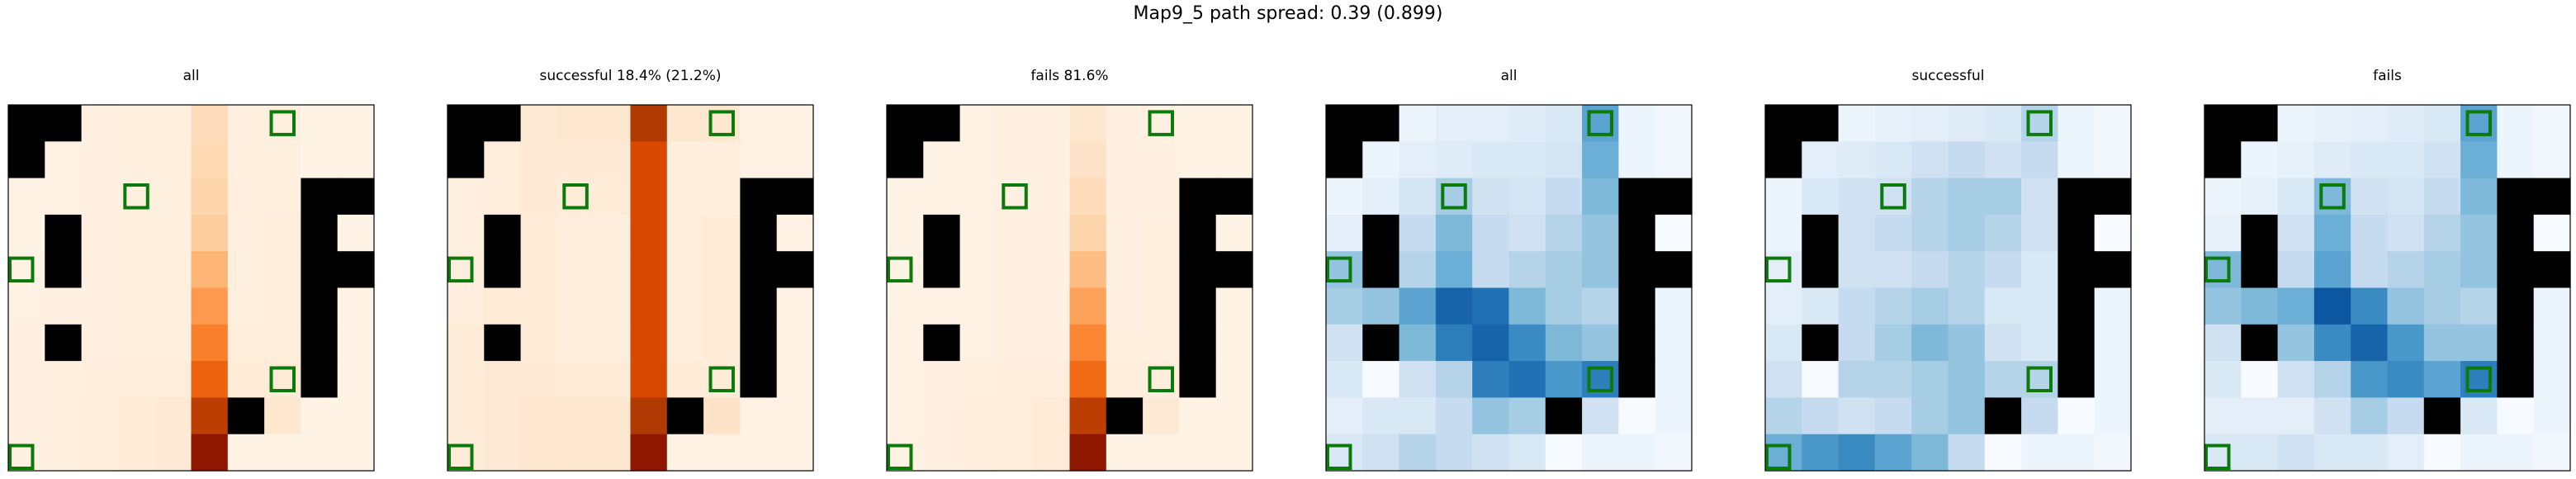  What do you see at coordinates (1288, 14) in the screenshot?
I see `figure-suptitle: Map9_5 path spread: 0.39 (0.899)` at bounding box center [1288, 14].